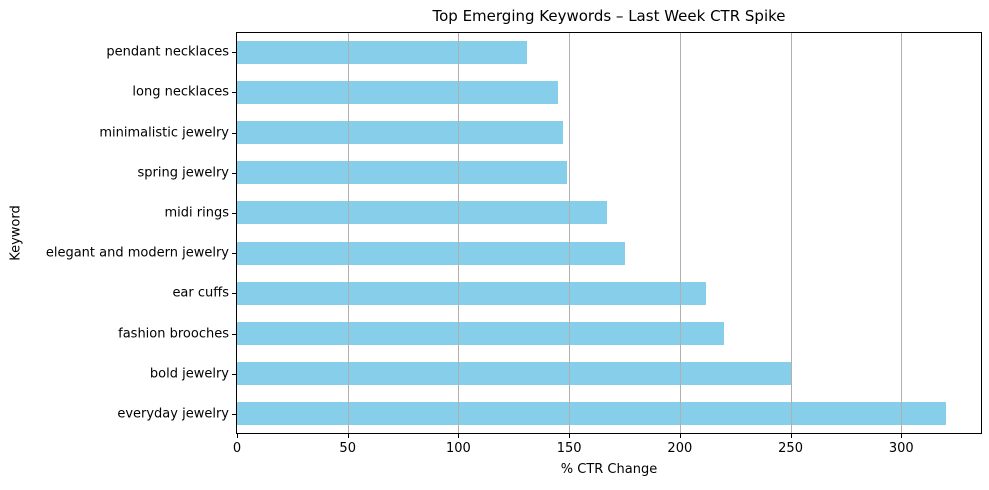 The image size is (989, 490). Describe the element at coordinates (173, 333) in the screenshot. I see `ytick-label-fashion-brooches: fashion brooches` at that location.